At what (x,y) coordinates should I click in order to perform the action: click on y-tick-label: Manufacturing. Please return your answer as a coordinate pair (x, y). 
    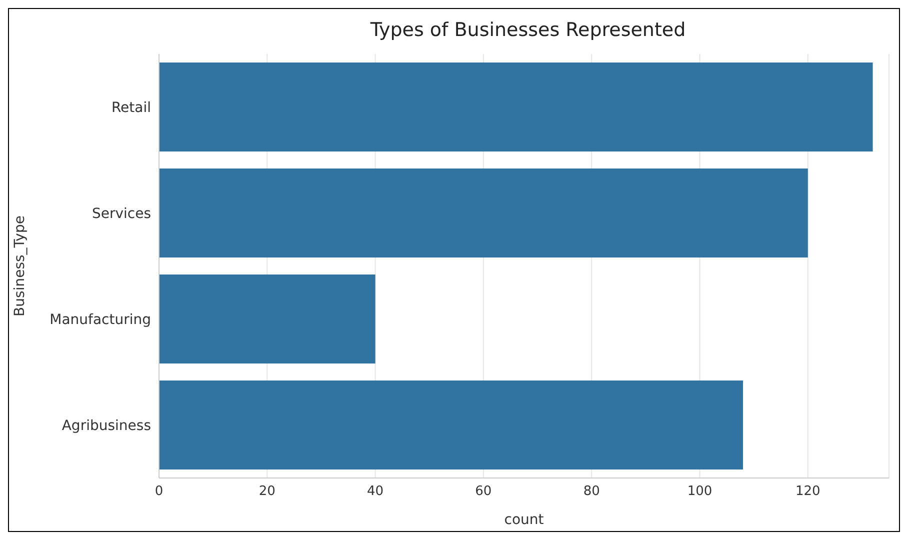
    Looking at the image, I should click on (100, 320).